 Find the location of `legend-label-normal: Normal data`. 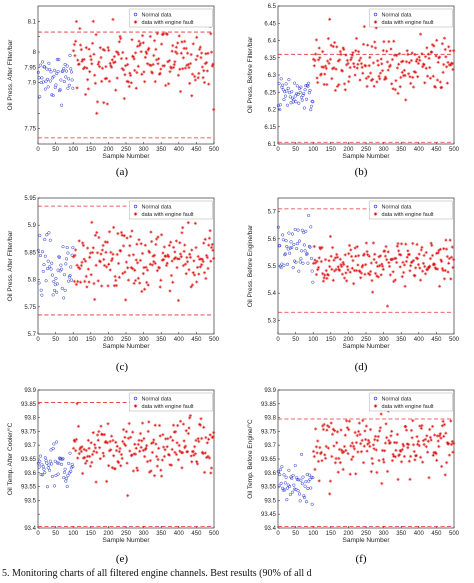

legend-label-normal: Normal data is located at coordinates (397, 208).